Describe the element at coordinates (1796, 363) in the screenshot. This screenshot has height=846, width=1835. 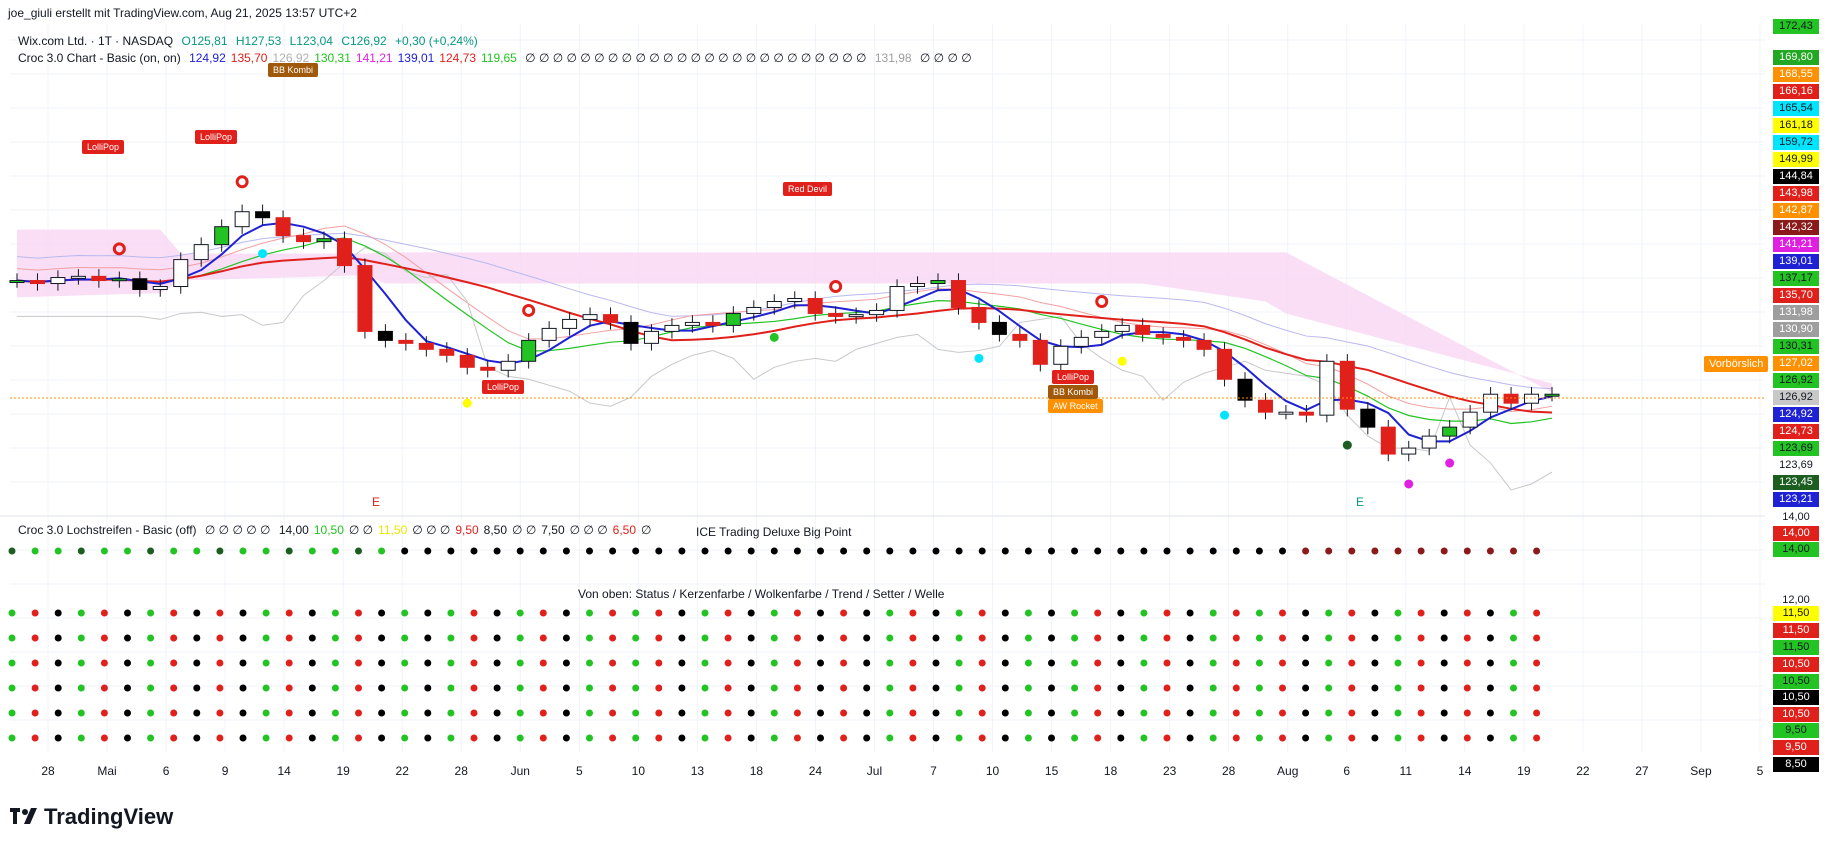
I see `price-tag: 127,02` at that location.